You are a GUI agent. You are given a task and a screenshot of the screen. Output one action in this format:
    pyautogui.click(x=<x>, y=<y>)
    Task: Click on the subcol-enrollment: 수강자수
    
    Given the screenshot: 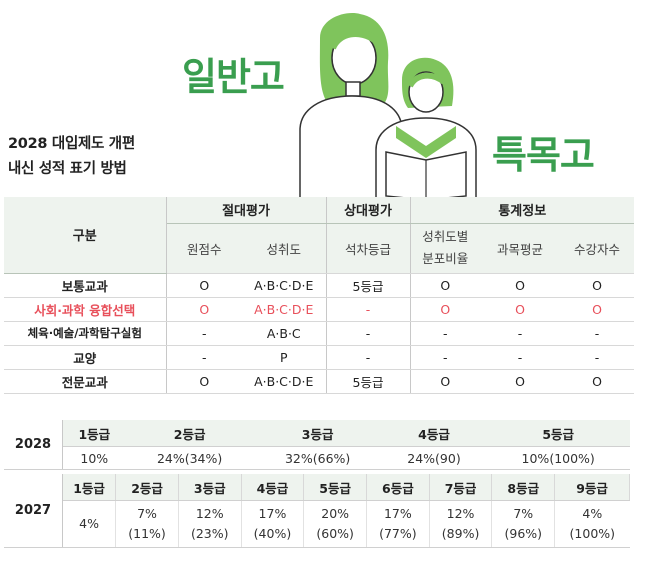 What is the action you would take?
    pyautogui.click(x=597, y=248)
    